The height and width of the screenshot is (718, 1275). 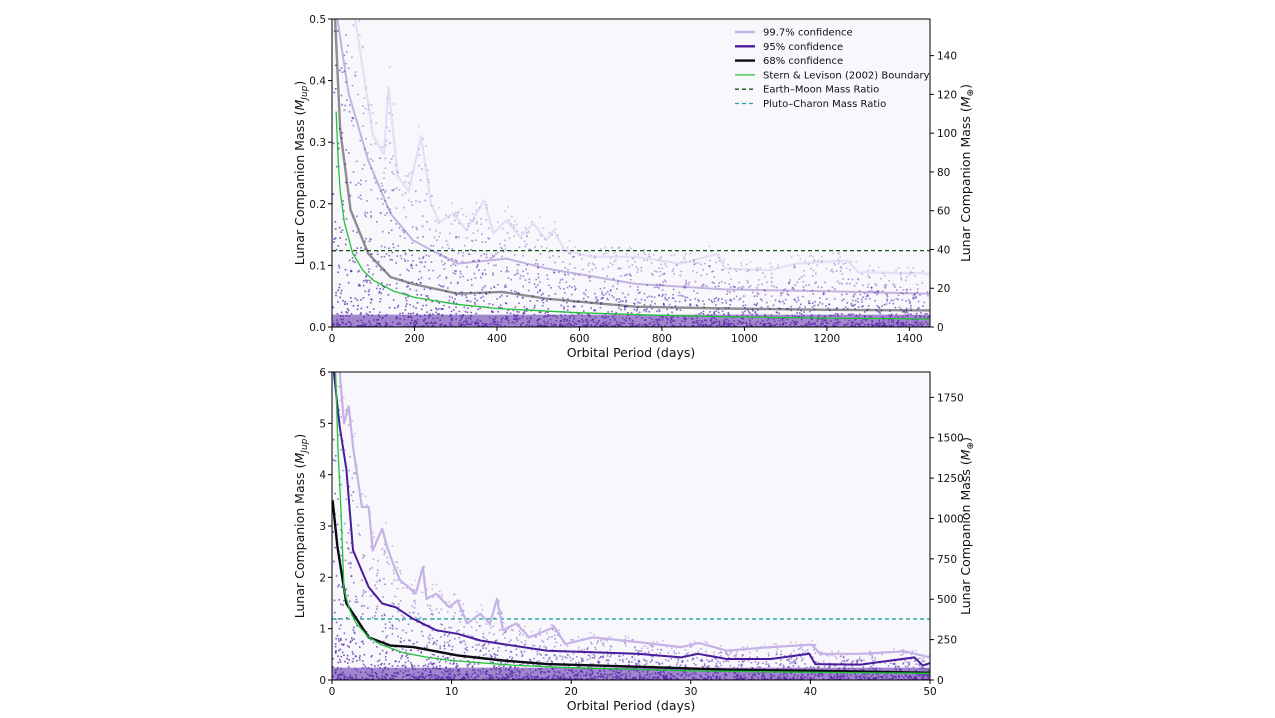 I want to click on legend-label: 99.7% confidence, so click(x=808, y=33).